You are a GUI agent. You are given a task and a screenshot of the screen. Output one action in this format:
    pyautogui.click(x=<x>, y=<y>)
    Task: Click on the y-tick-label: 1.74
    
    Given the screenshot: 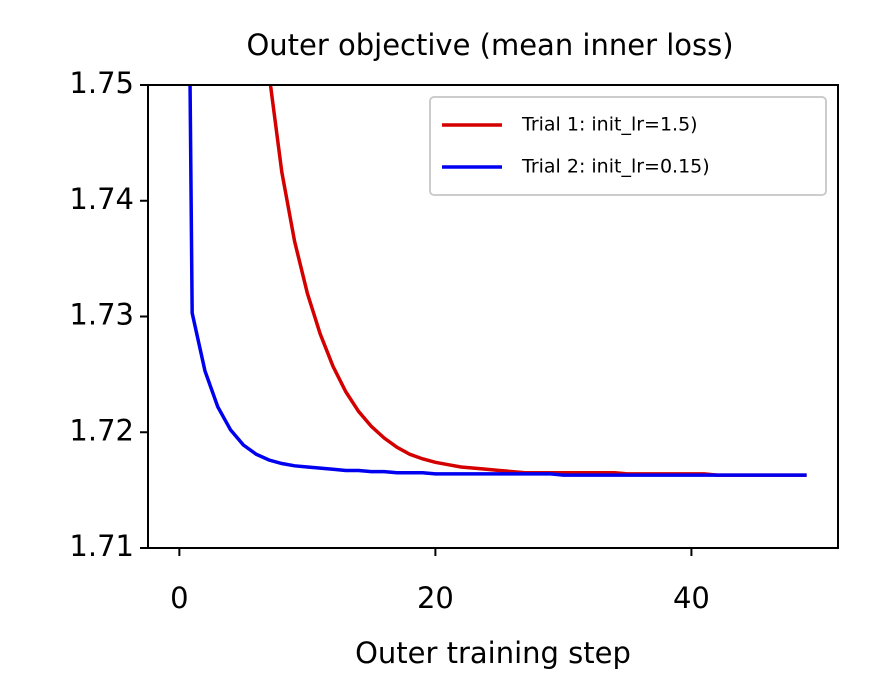 What is the action you would take?
    pyautogui.click(x=101, y=199)
    